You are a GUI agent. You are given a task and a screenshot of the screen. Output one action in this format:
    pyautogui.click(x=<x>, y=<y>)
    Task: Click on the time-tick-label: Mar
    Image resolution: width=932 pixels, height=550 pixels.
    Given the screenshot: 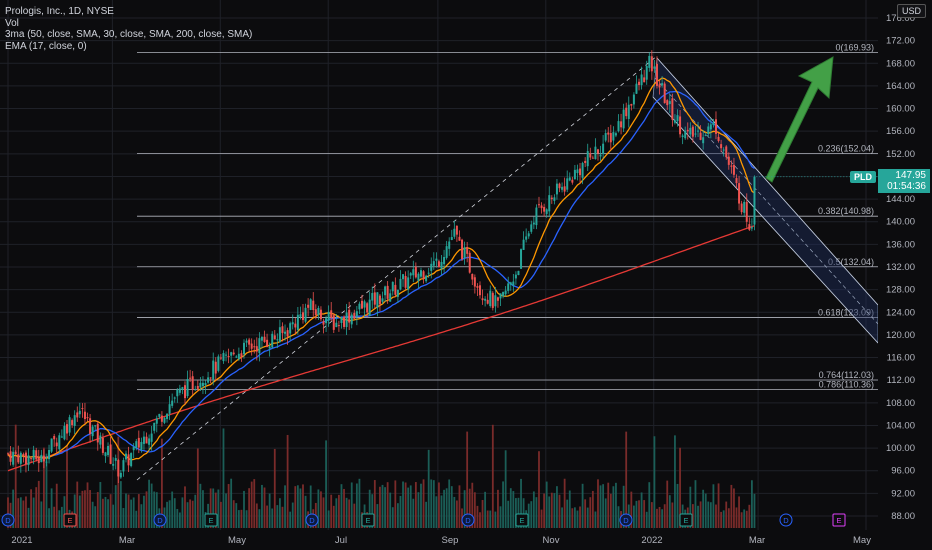 What is the action you would take?
    pyautogui.click(x=127, y=540)
    